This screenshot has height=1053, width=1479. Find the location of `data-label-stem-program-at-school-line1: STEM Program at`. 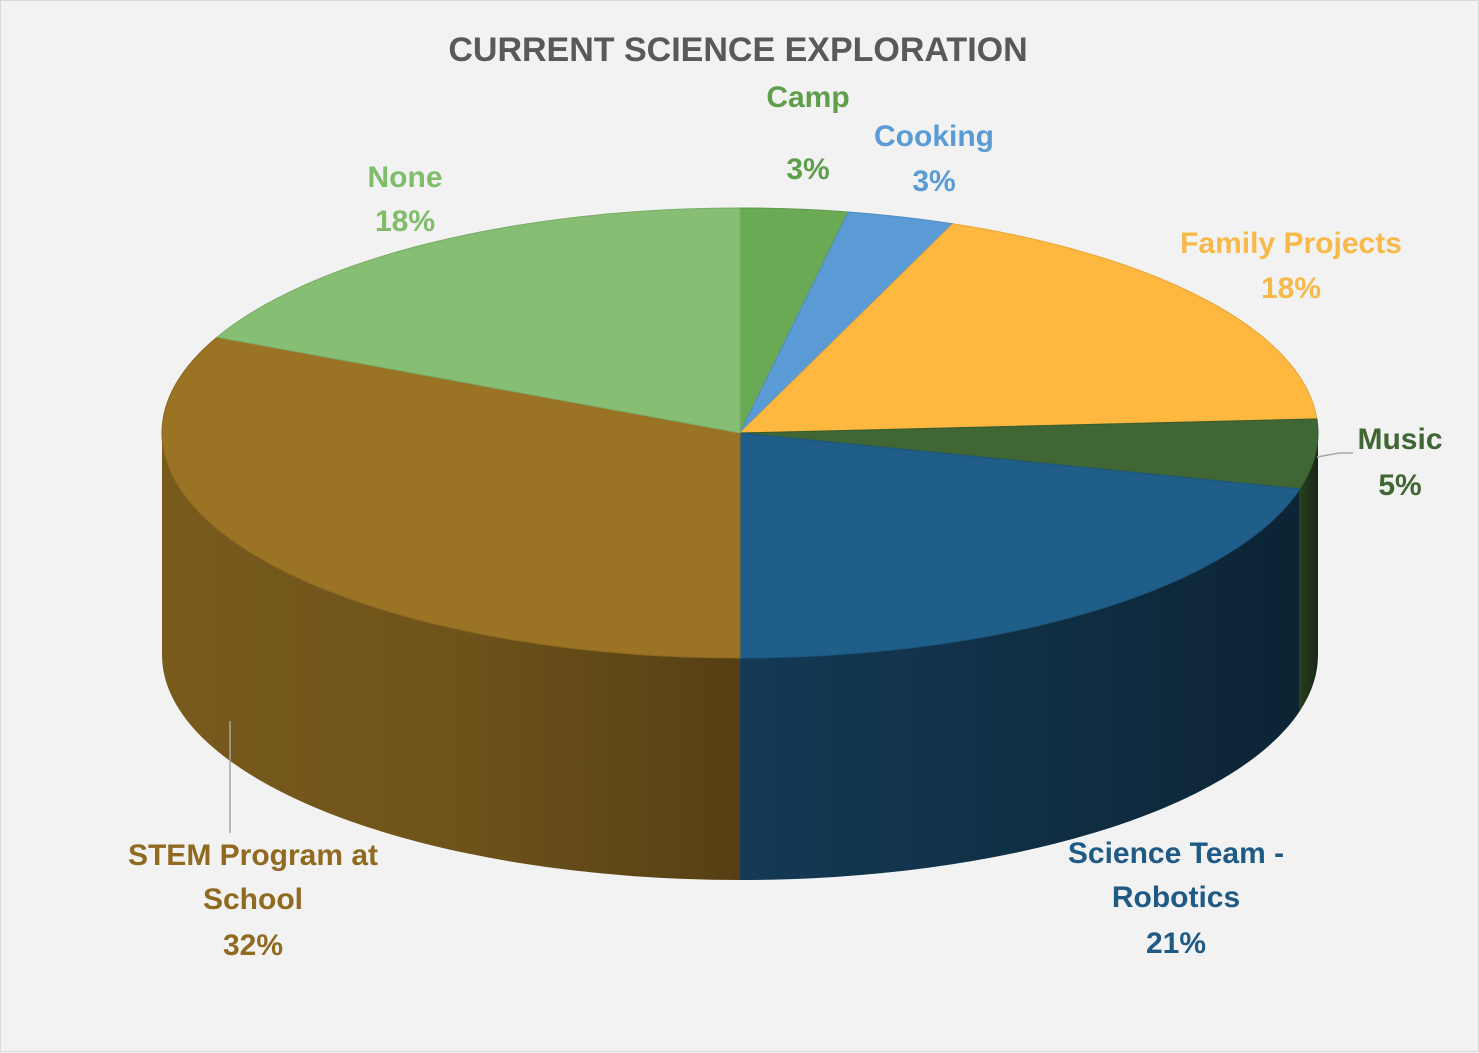

data-label-stem-program-at-school-line1: STEM Program at is located at coordinates (253, 855).